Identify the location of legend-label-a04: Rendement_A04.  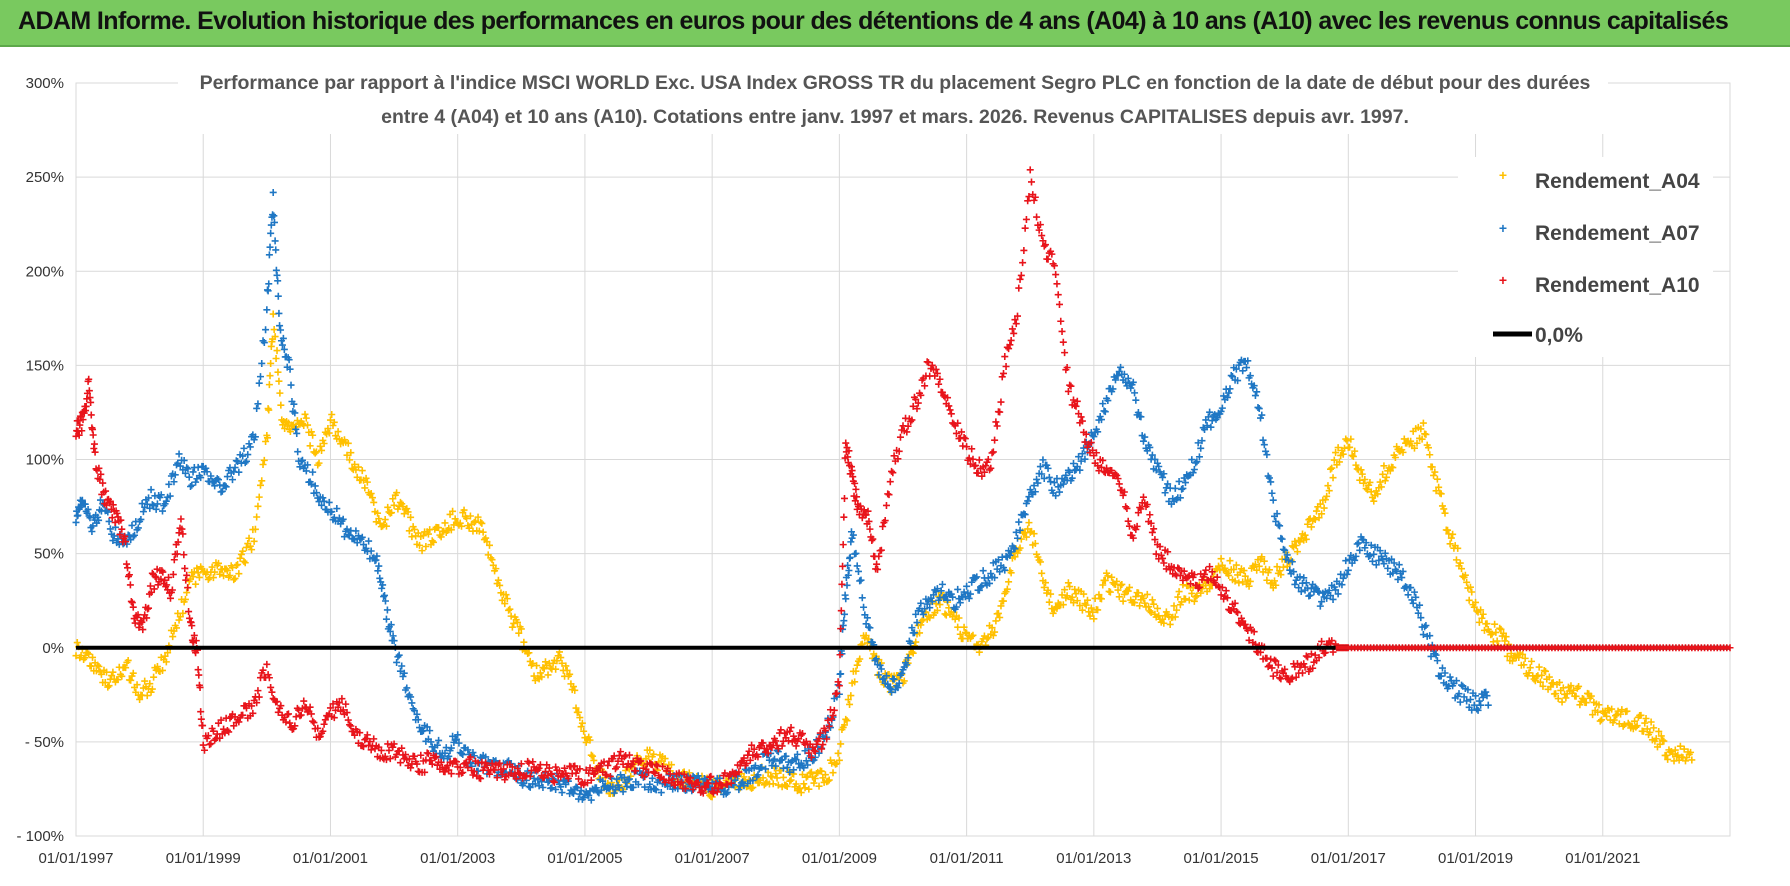
(1617, 181).